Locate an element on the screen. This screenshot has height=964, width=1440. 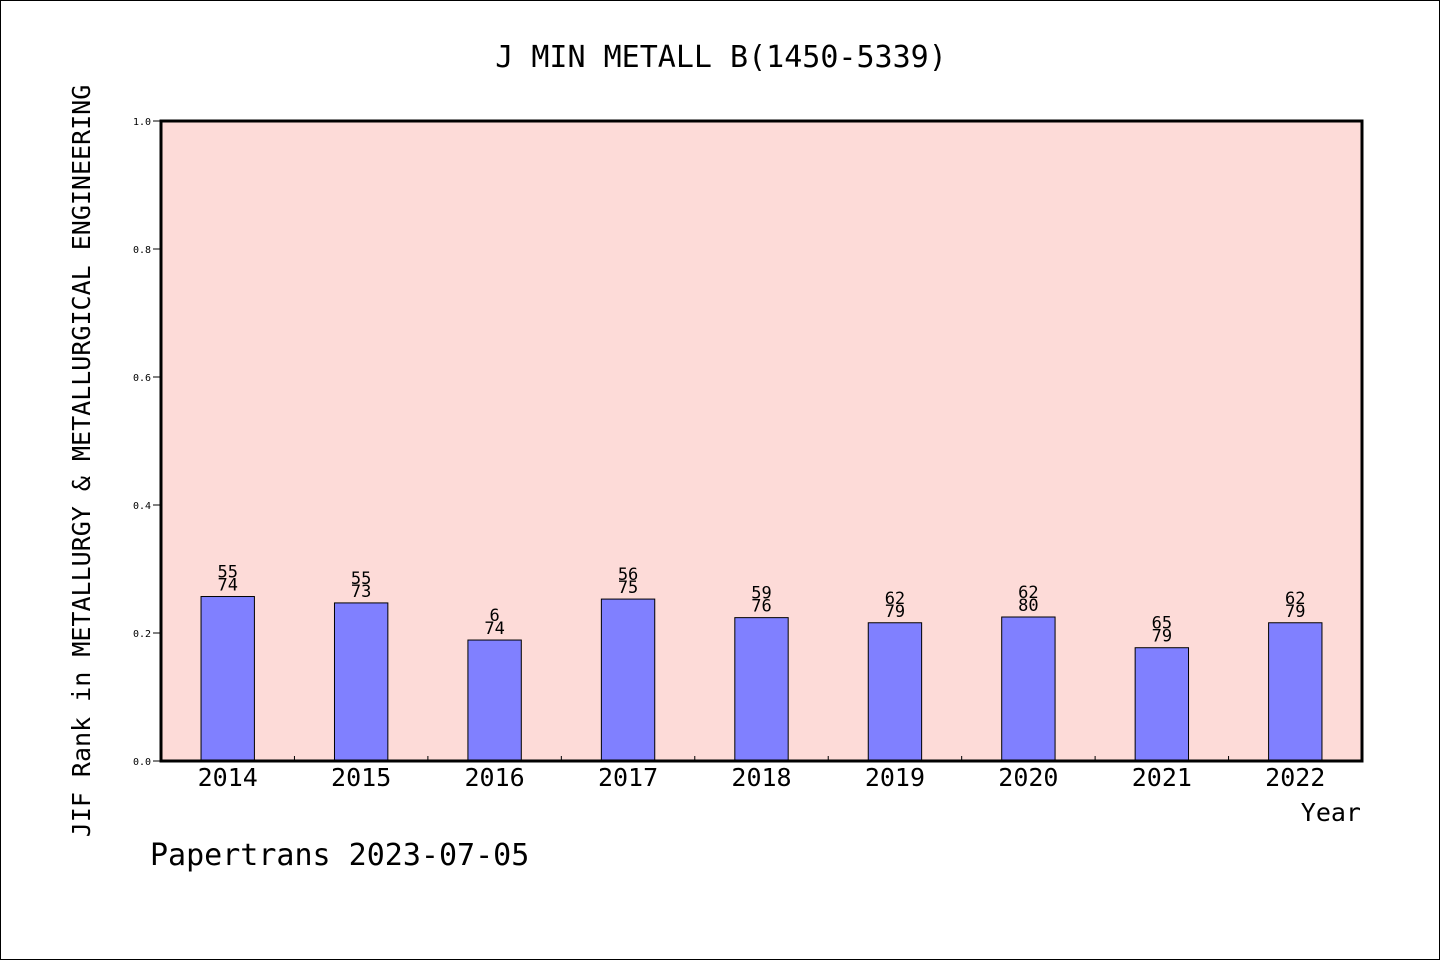
bar-total-label: 75 is located at coordinates (628, 588).